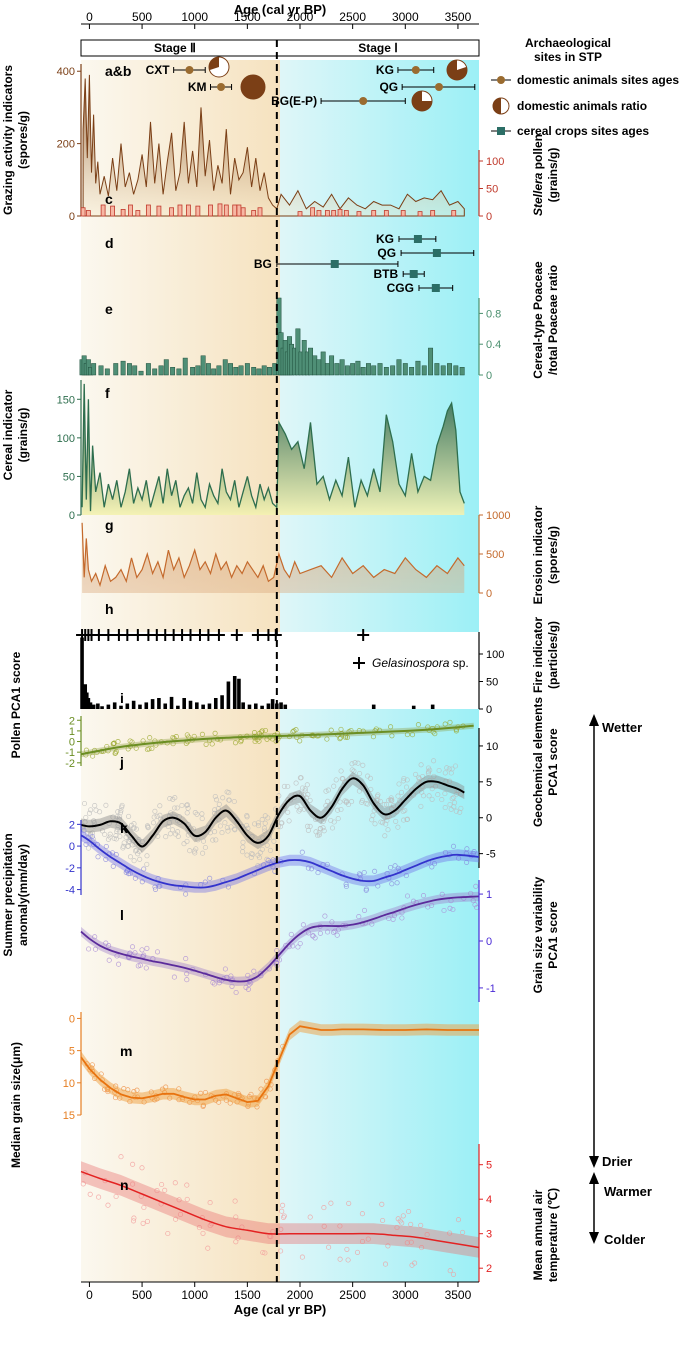  What do you see at coordinates (197, 87) in the screenshot?
I see `site-age-label: KM` at bounding box center [197, 87].